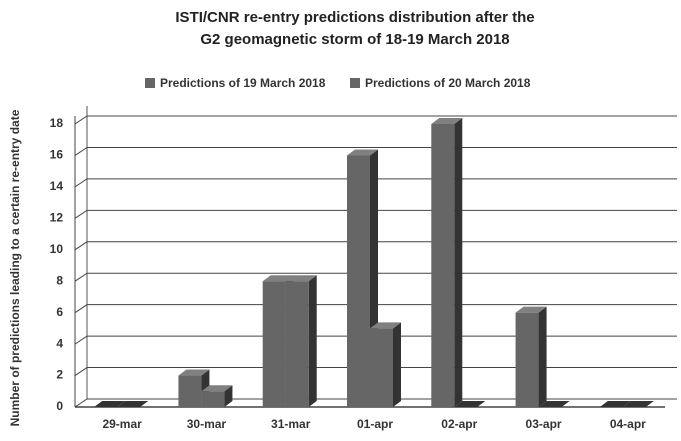  I want to click on y-tick-label: 0, so click(59, 406).